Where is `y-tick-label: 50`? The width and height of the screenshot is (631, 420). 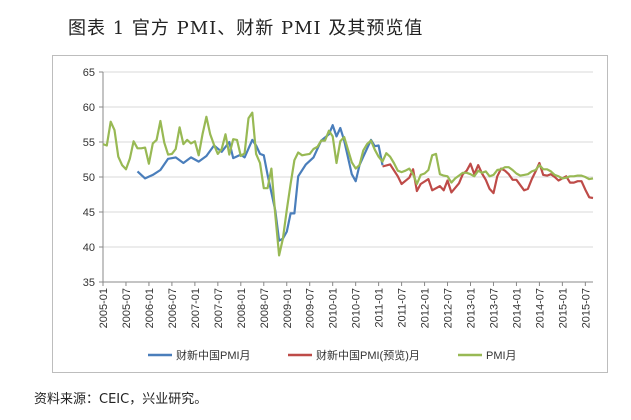
y-tick-label: 50 is located at coordinates (89, 178).